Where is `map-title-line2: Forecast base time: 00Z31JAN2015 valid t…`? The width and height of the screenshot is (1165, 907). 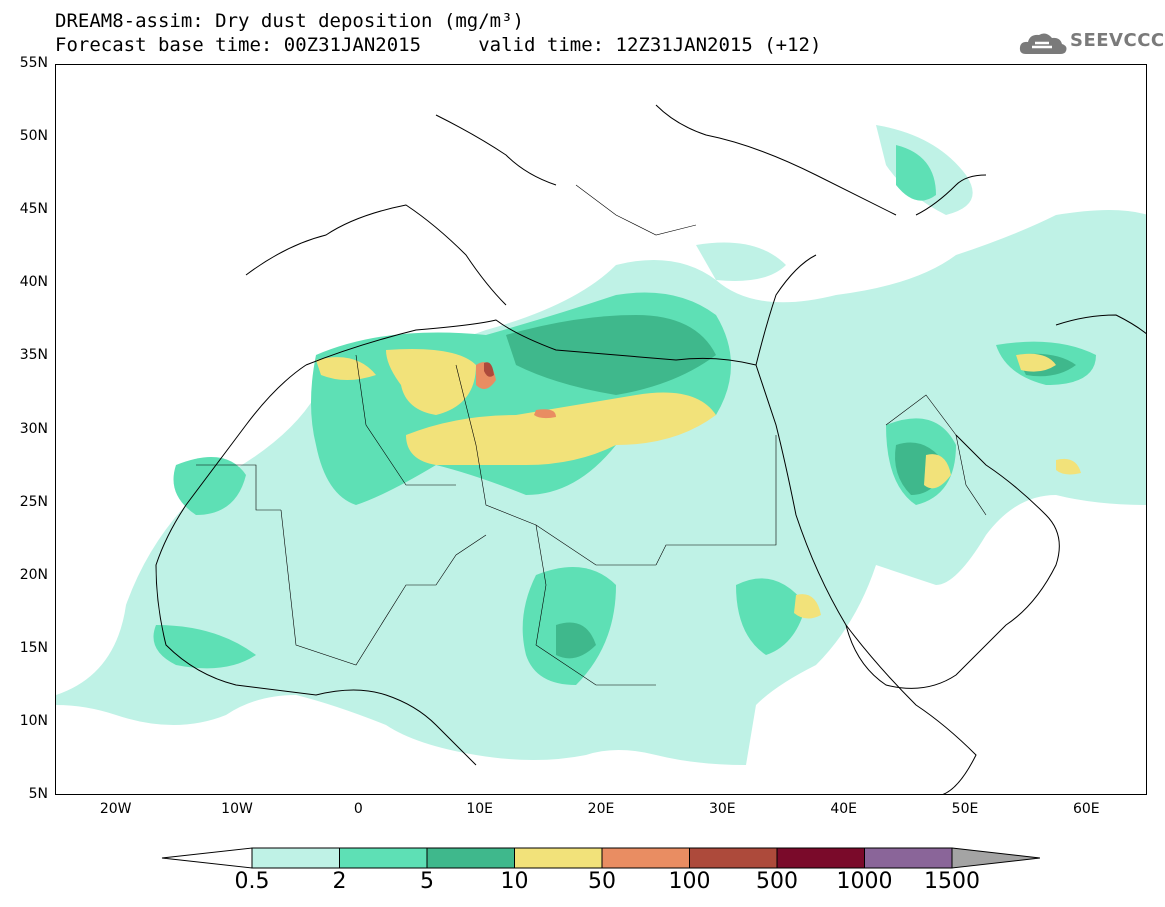
map-title-line2: Forecast base time: 00Z31JAN2015 valid t… is located at coordinates (438, 45).